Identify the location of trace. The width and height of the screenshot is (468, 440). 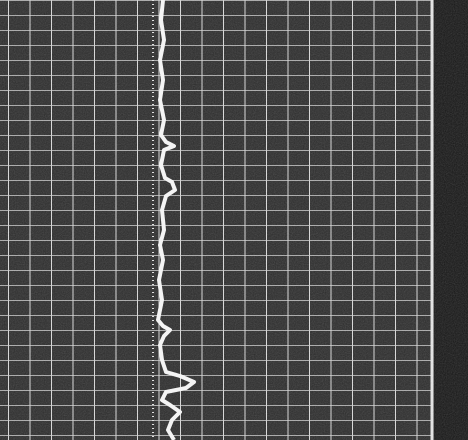
(176, 220).